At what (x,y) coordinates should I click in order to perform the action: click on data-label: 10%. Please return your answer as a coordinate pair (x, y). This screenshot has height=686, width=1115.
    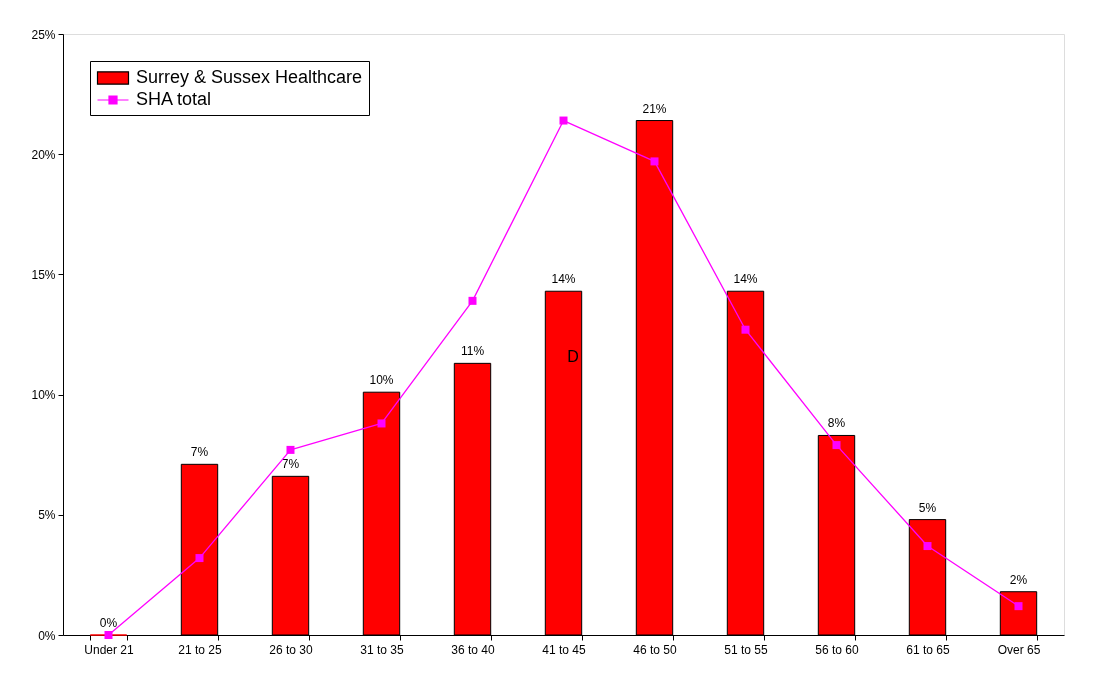
    Looking at the image, I should click on (381, 380).